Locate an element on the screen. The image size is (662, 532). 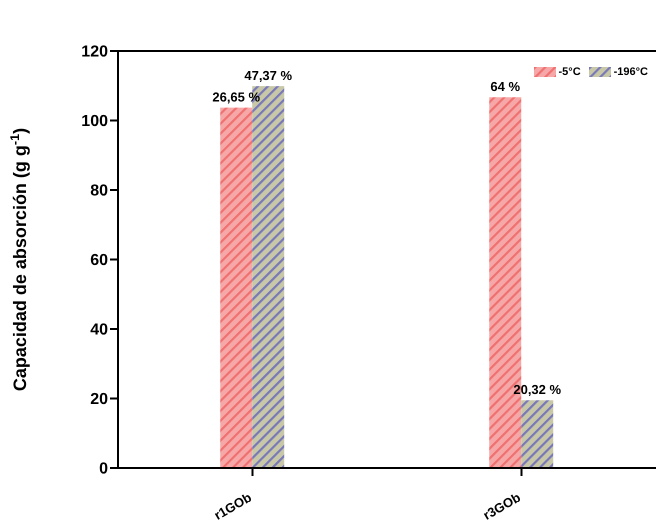
legend-label: -196°C is located at coordinates (630, 72).